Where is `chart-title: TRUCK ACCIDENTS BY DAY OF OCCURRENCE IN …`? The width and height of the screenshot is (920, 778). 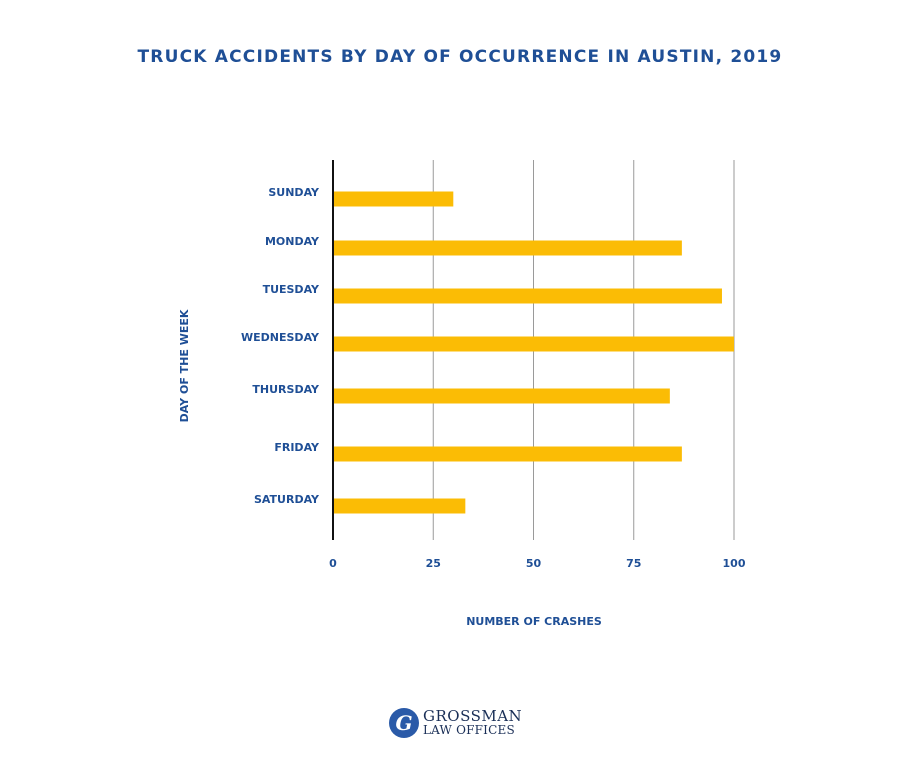
chart-title: TRUCK ACCIDENTS BY DAY OF OCCURRENCE IN … is located at coordinates (460, 57).